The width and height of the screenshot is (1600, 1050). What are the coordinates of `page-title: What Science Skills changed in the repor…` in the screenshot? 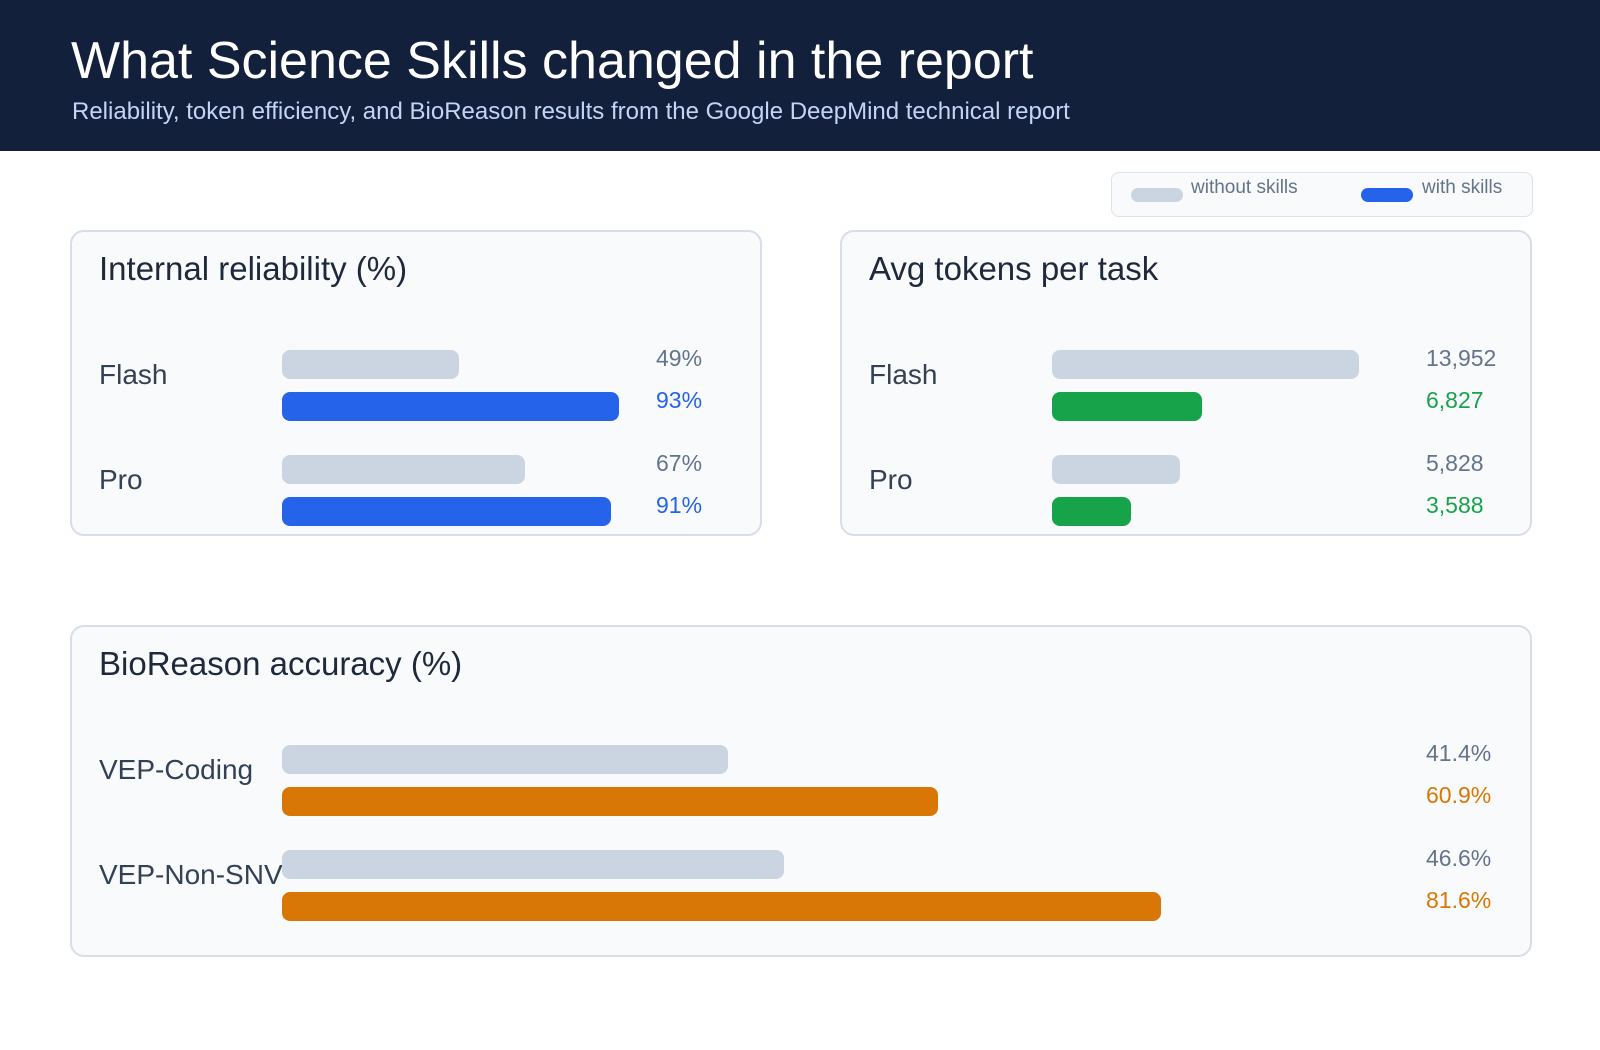 It's located at (552, 61).